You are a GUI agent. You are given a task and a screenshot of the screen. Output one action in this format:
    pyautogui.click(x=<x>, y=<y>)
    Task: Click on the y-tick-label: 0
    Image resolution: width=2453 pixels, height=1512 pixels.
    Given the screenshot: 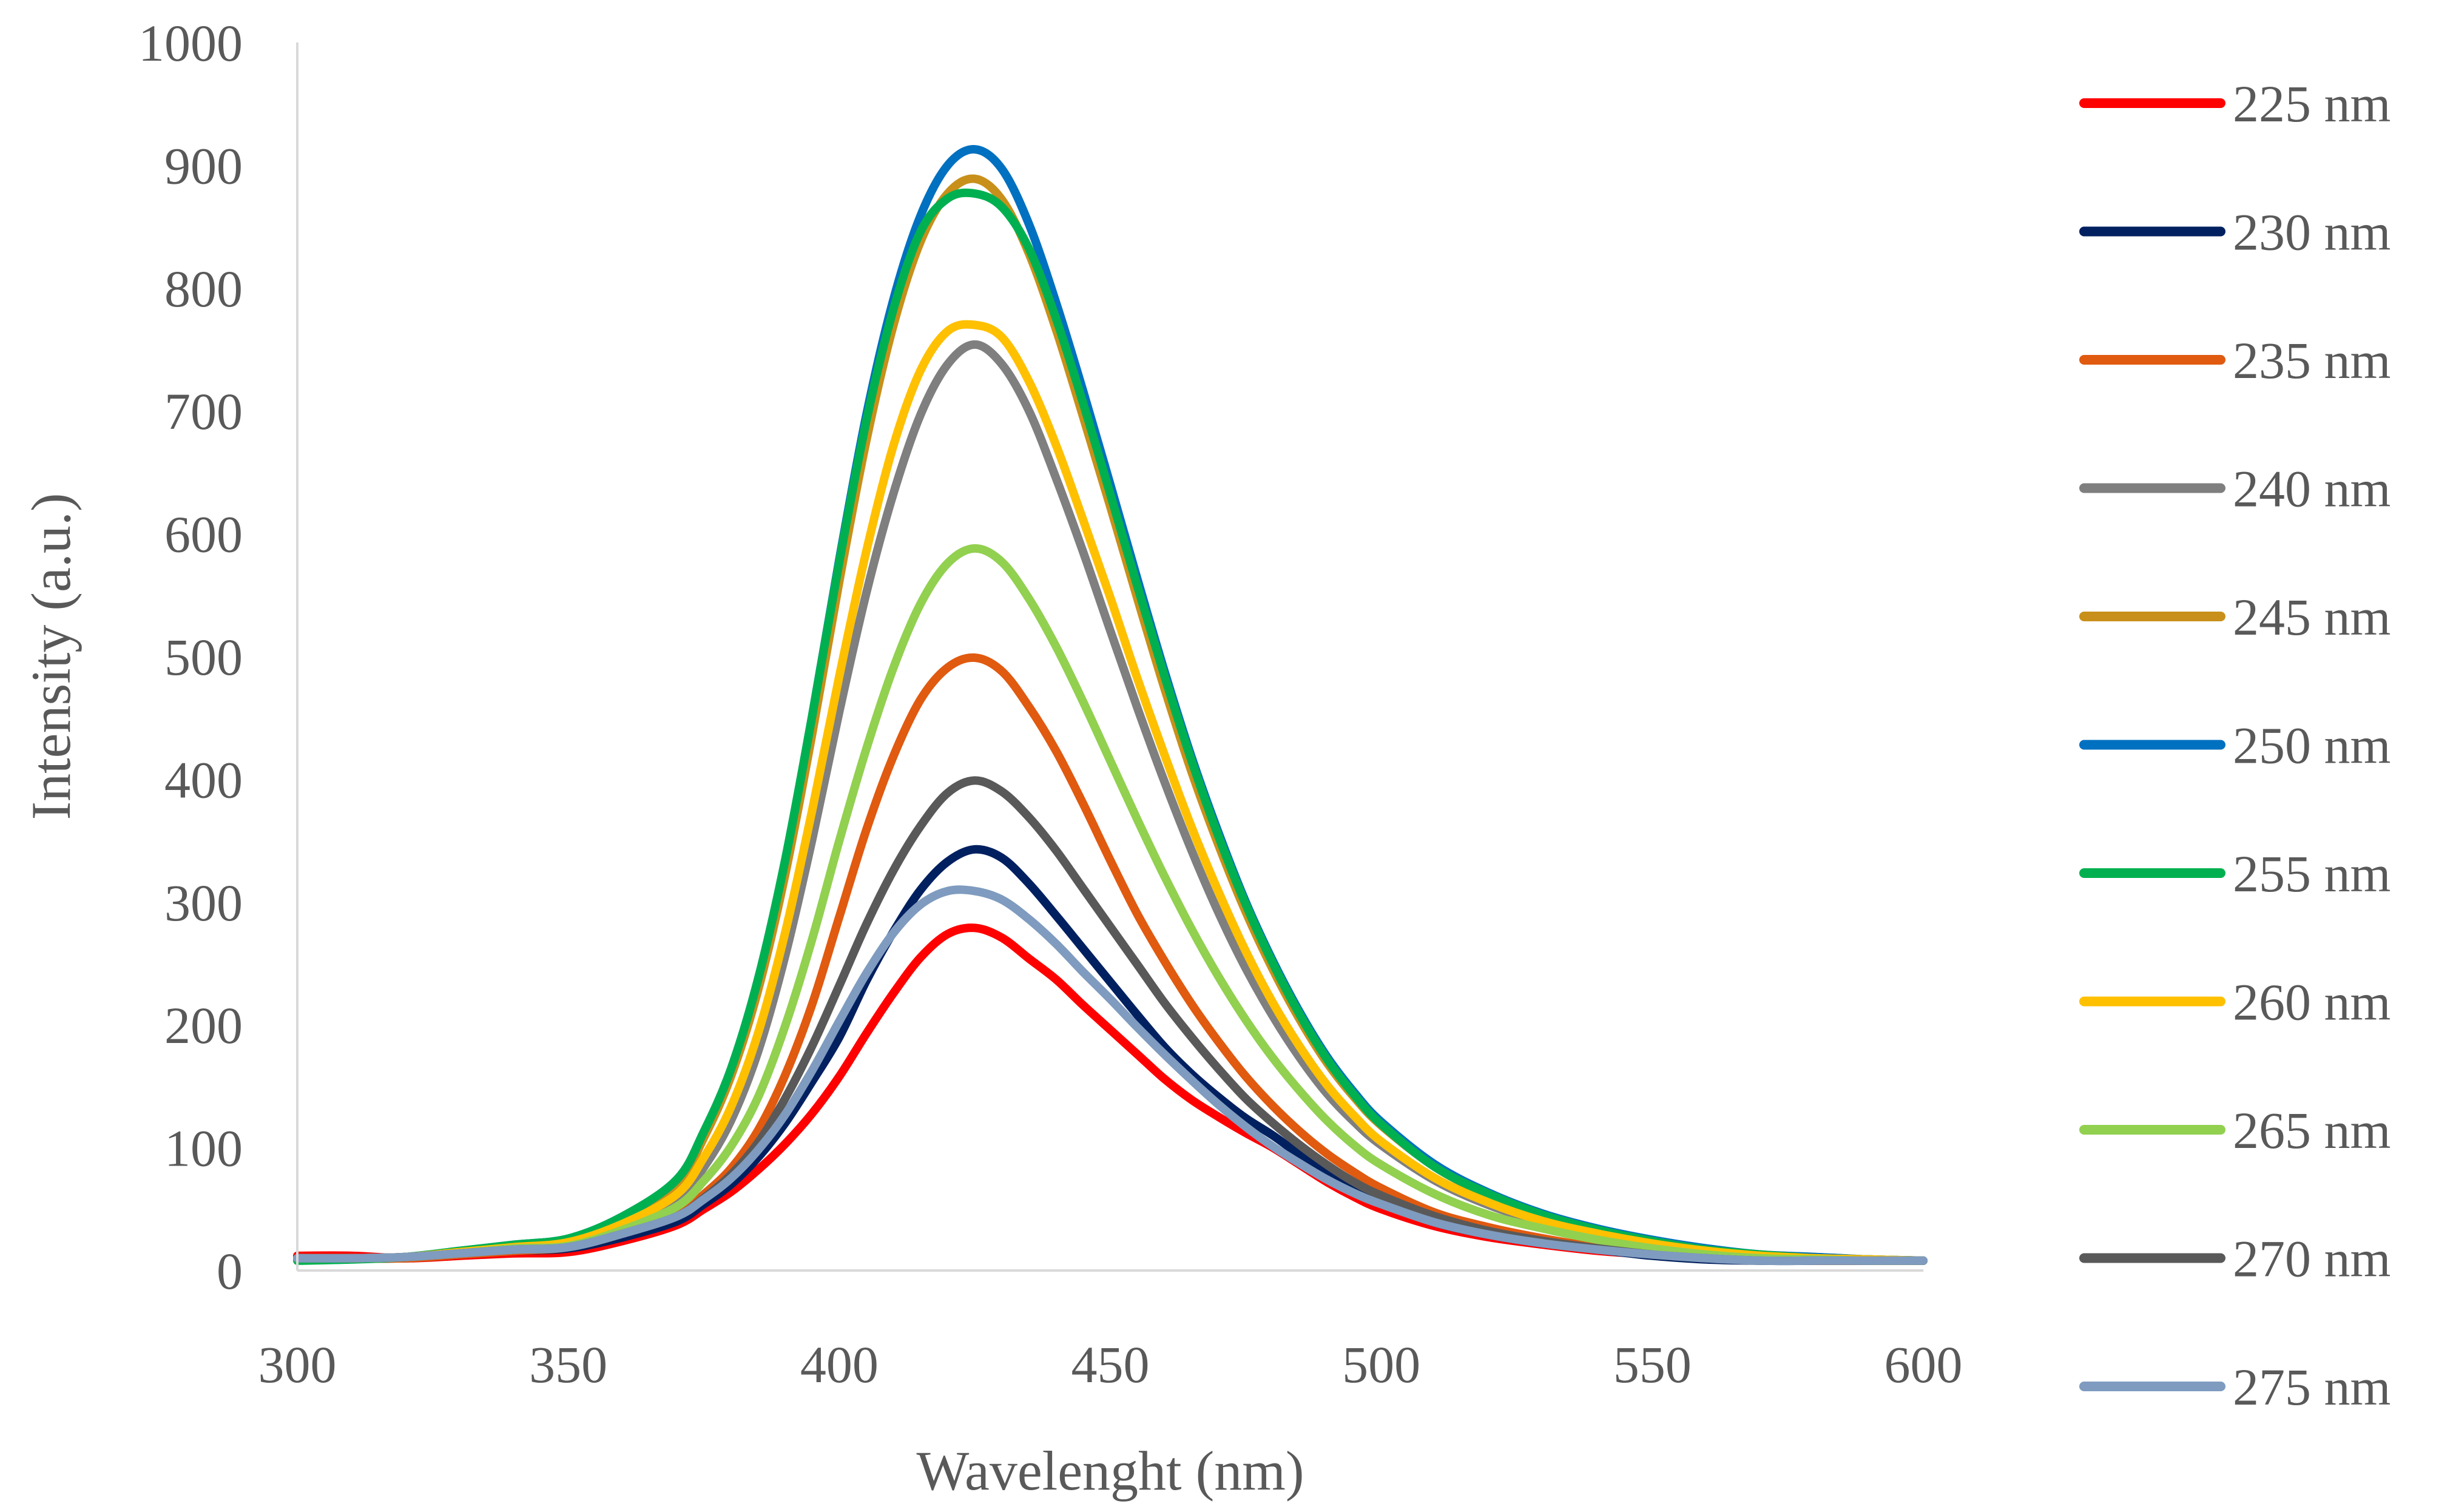 What is the action you would take?
    pyautogui.click(x=230, y=1271)
    